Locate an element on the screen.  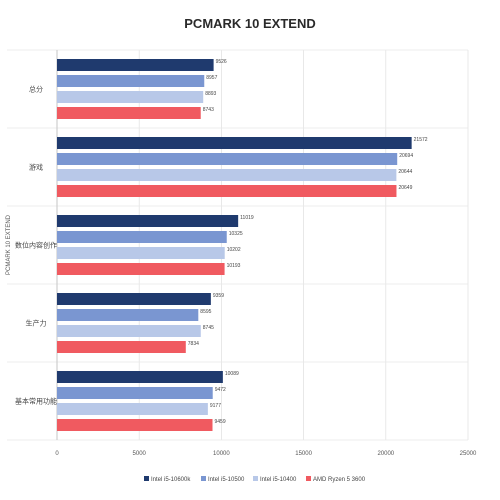
data-label: 9472 is located at coordinates (220, 390).